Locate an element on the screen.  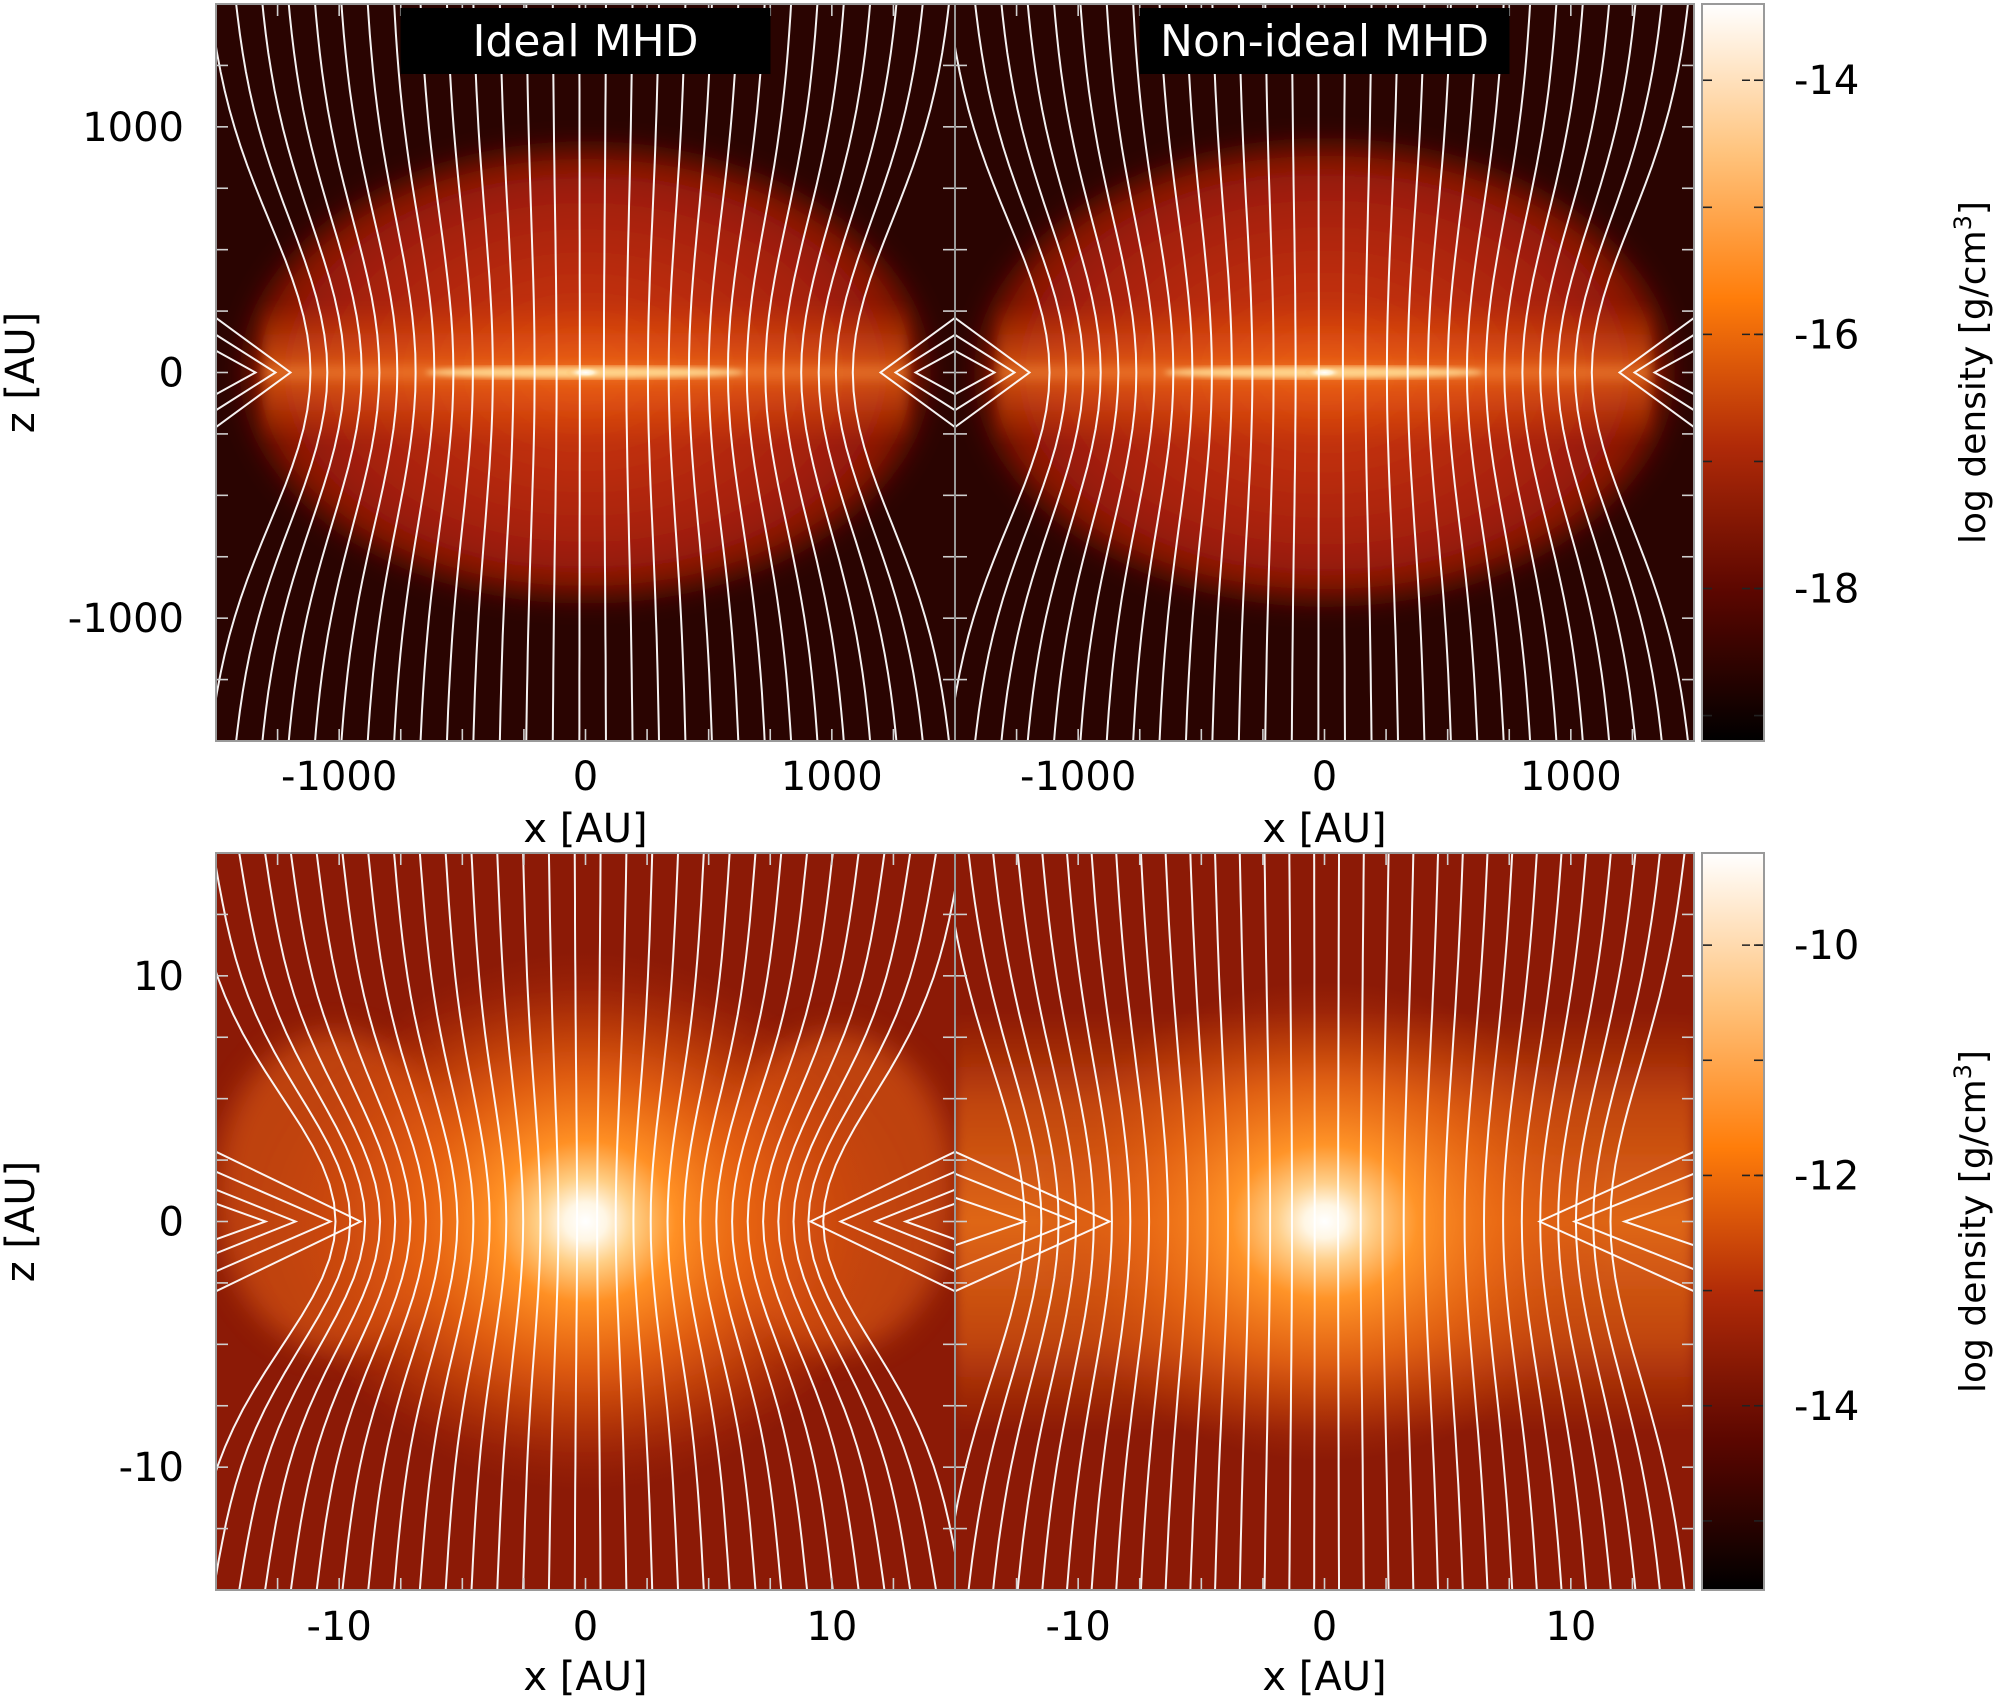
title-box-top-right is located at coordinates (1324, 41).